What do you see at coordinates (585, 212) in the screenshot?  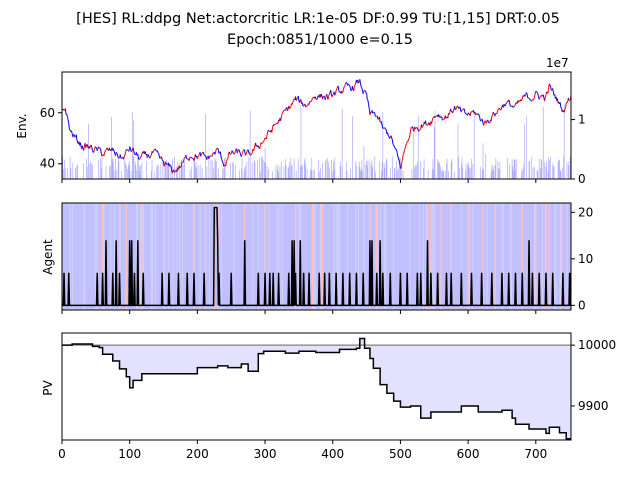 I see `agent-y2tick-label: 20` at bounding box center [585, 212].